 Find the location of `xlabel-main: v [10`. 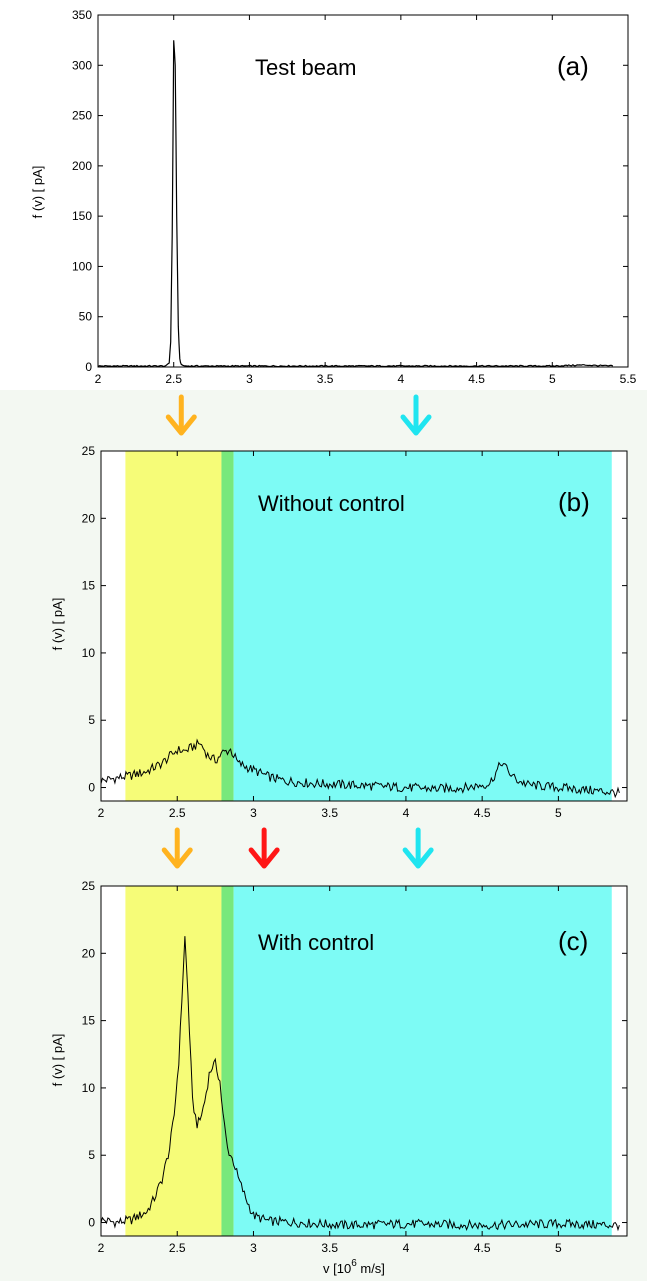

xlabel-main: v [10 is located at coordinates (337, 1268).